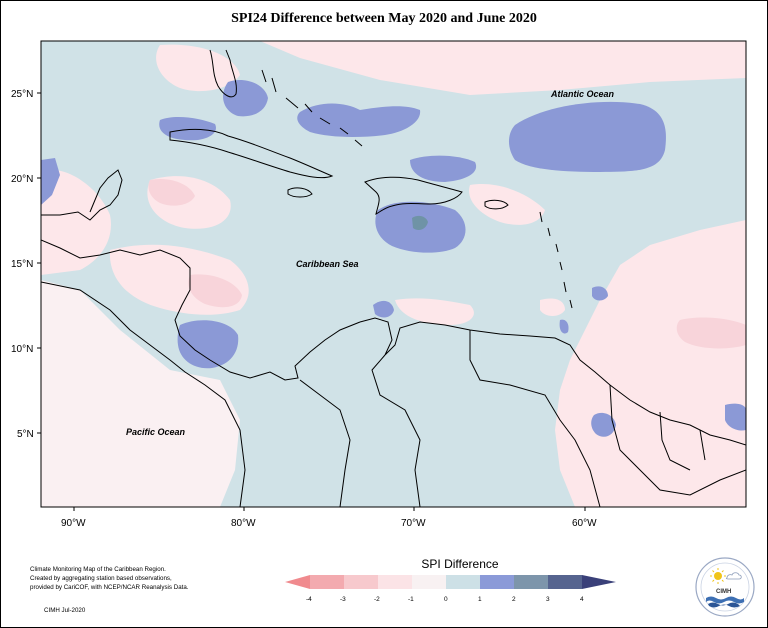 The width and height of the screenshot is (768, 628). What do you see at coordinates (480, 599) in the screenshot?
I see `legend-tick: 1` at bounding box center [480, 599].